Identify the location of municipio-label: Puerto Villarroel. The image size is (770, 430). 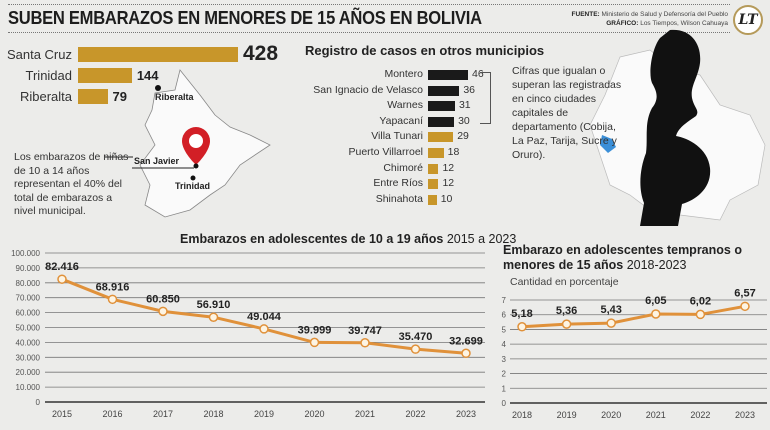
(385, 152).